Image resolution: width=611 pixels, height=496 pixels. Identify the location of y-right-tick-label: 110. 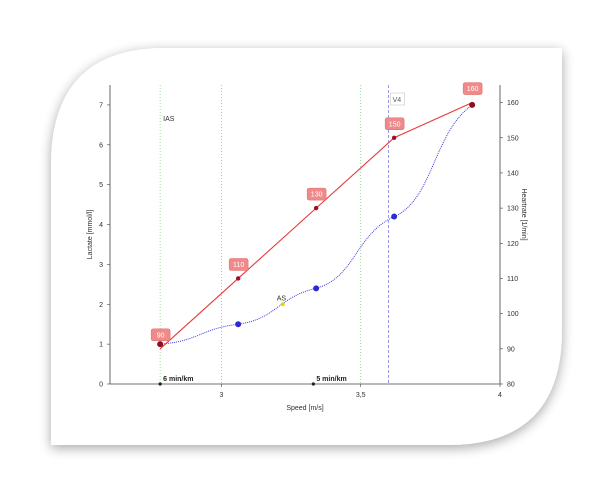
(512, 279).